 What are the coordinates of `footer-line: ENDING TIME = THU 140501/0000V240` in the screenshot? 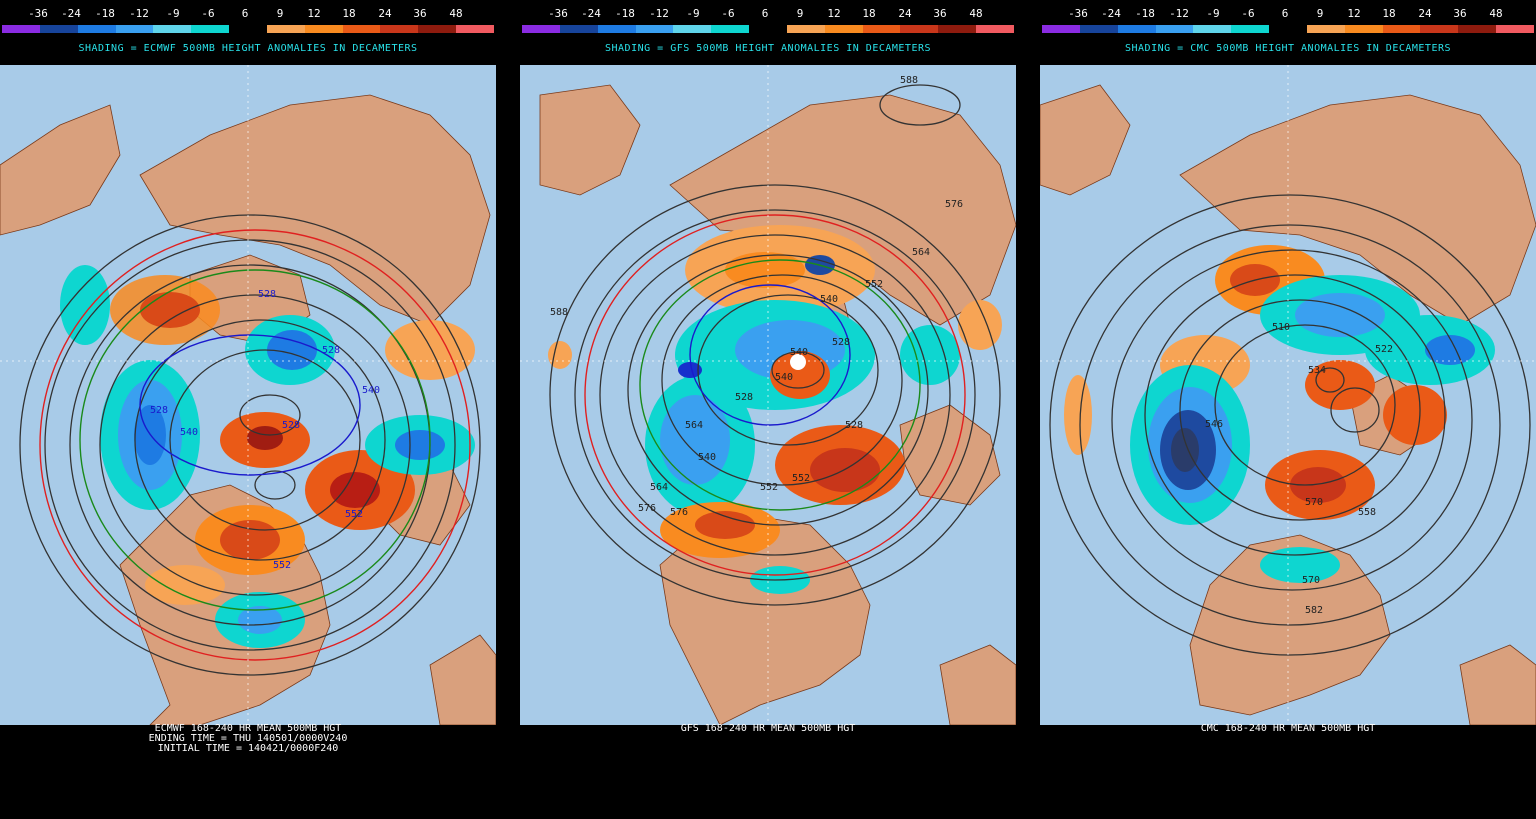 It's located at (248, 738).